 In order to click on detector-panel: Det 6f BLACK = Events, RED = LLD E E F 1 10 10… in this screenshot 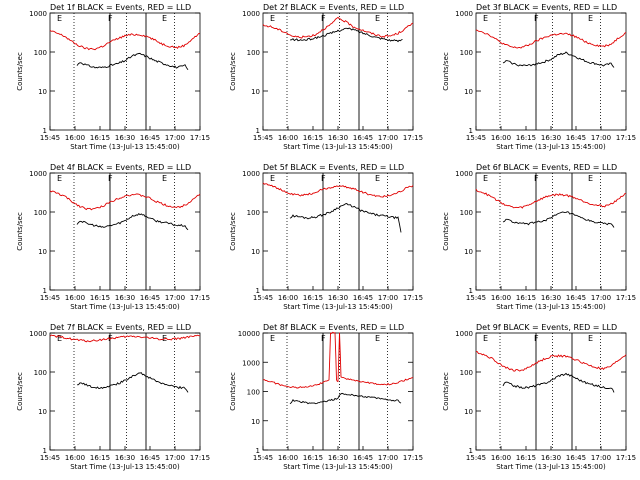, I will do `click(539, 237)`.